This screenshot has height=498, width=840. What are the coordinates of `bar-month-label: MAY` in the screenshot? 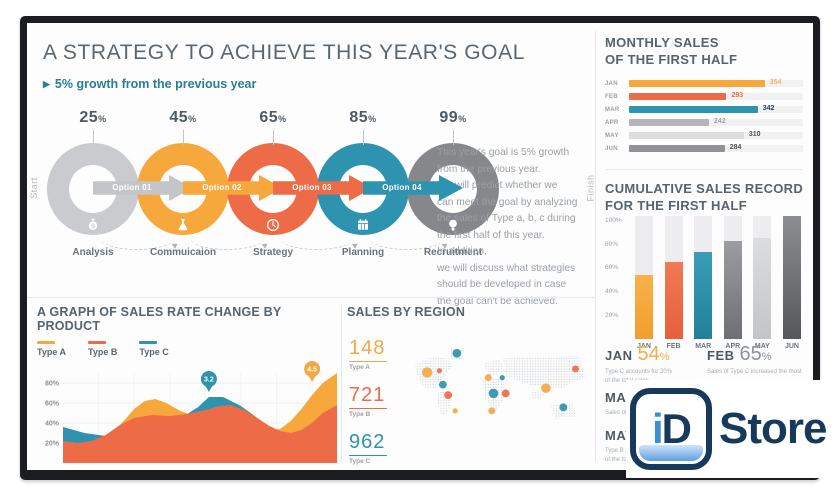 It's located at (612, 135).